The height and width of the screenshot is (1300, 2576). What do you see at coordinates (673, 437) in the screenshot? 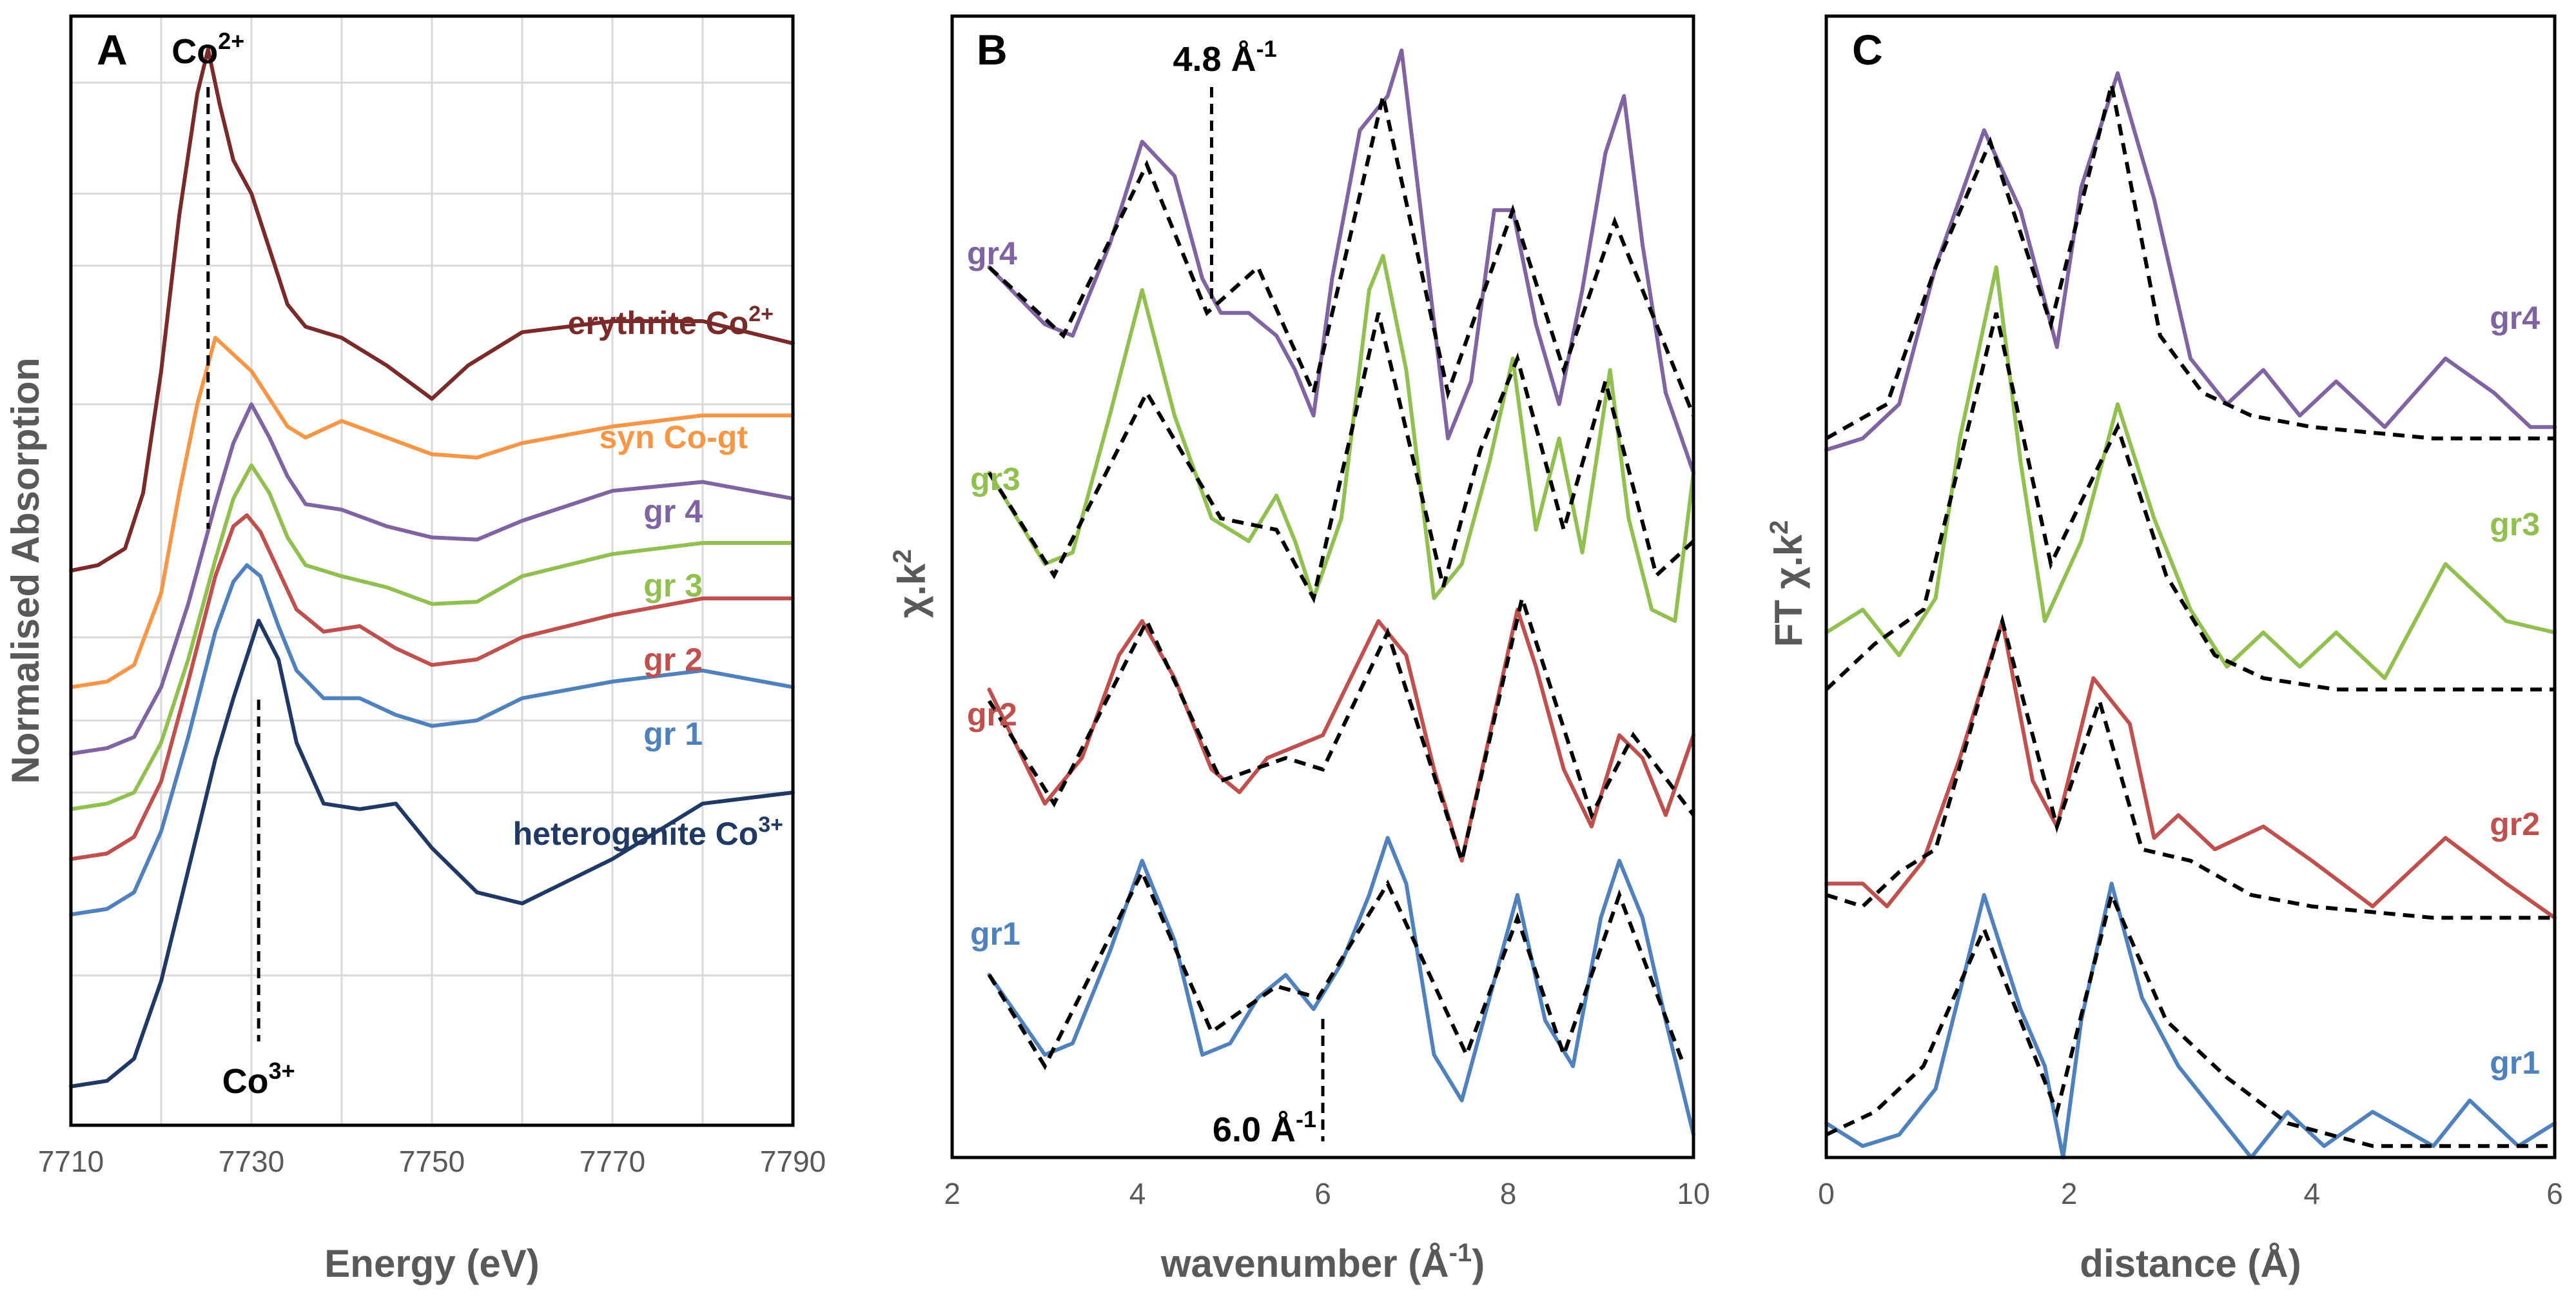
I see `label-syn-co-gt: syn Co-gt` at bounding box center [673, 437].